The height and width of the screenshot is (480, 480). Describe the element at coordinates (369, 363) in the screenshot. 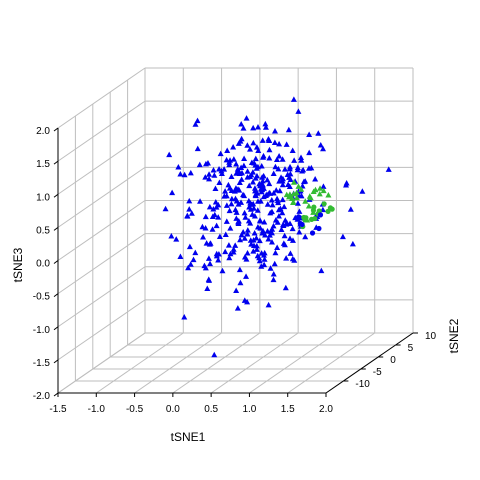

I see `y-axis-line` at that location.